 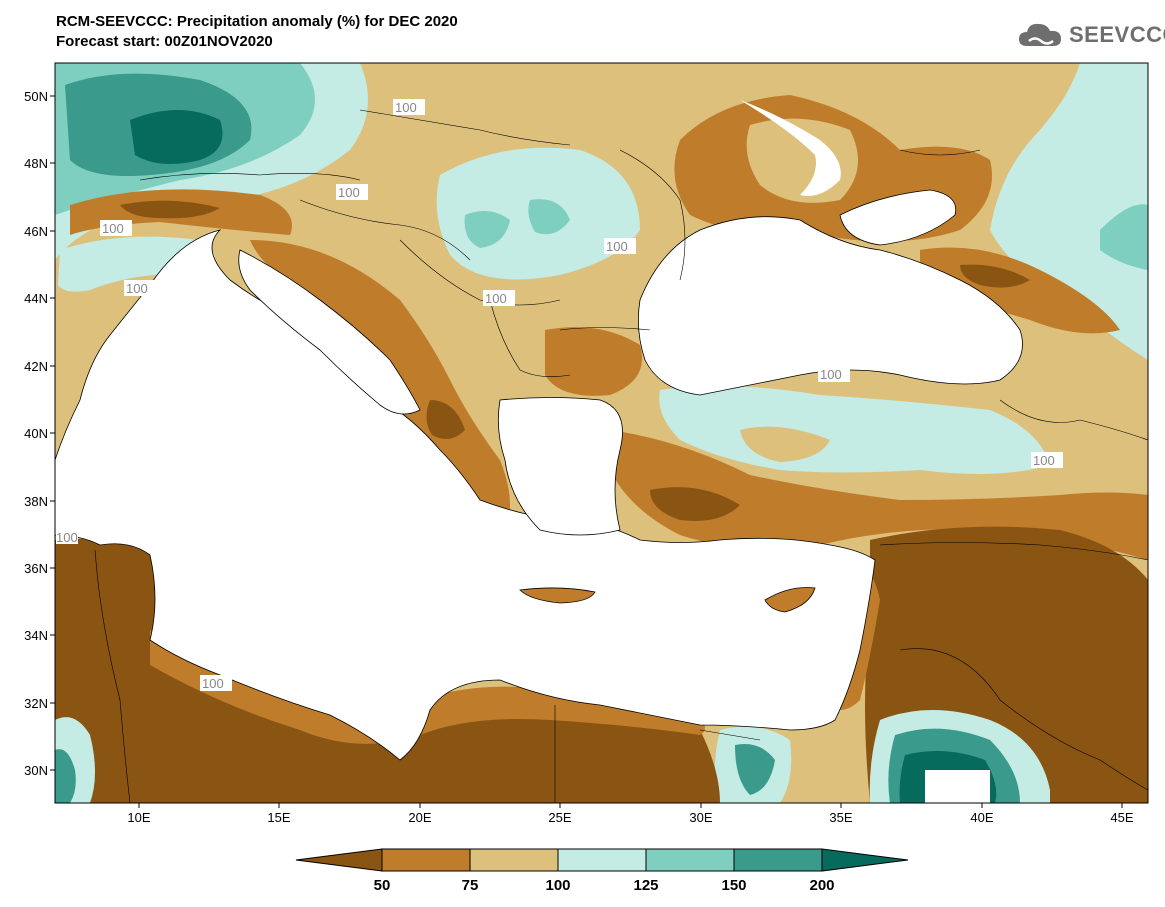 I want to click on latitude-ticks, so click(x=52, y=433).